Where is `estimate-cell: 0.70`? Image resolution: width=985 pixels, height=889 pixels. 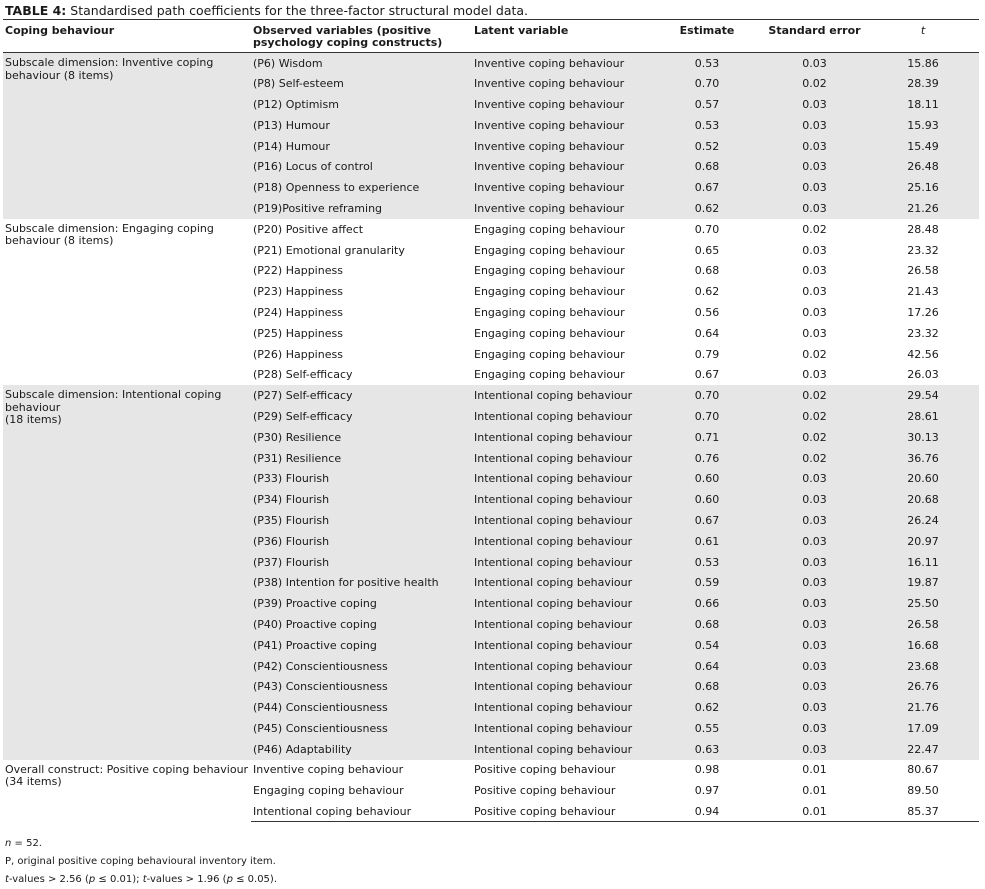
estimate-cell: 0.70 is located at coordinates (707, 396).